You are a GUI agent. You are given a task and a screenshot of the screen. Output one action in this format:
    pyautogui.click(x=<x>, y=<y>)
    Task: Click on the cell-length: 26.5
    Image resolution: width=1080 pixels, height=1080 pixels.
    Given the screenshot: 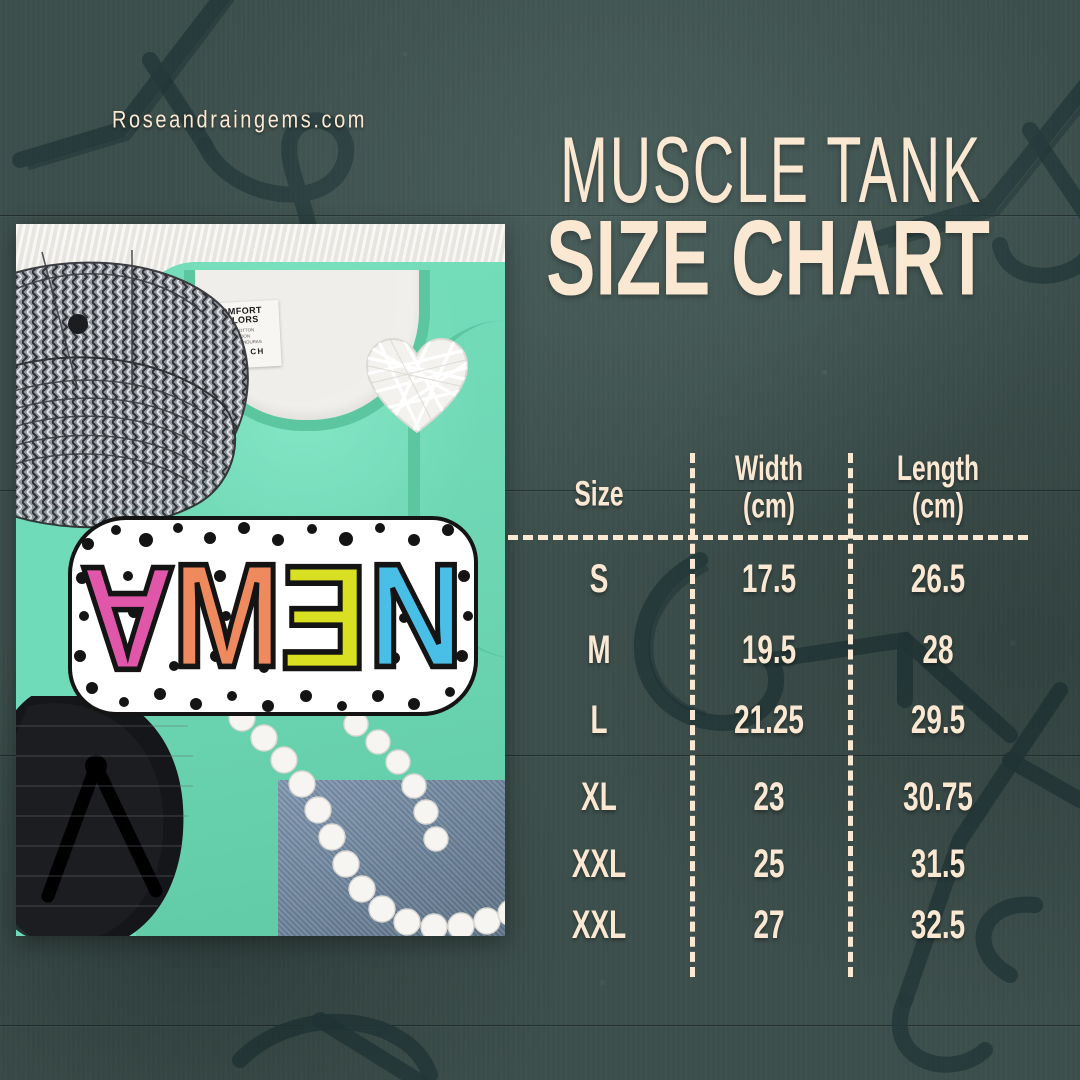 What is the action you would take?
    pyautogui.click(x=938, y=579)
    